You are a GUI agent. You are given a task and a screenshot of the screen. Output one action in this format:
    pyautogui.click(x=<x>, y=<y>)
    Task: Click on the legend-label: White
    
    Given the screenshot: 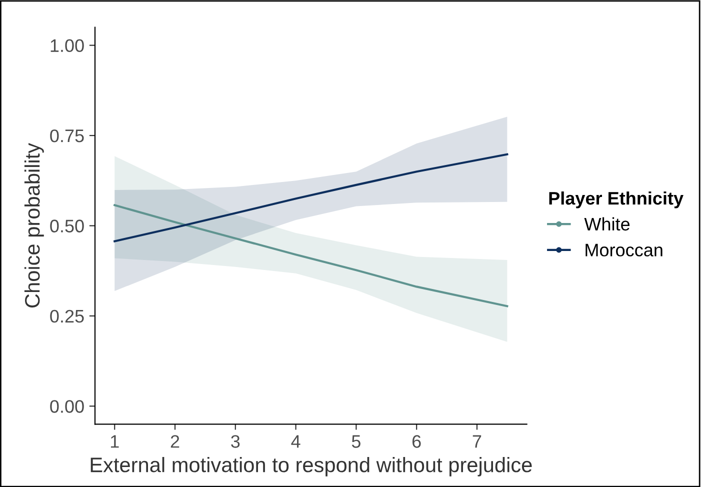 What is the action you would take?
    pyautogui.click(x=607, y=224)
    